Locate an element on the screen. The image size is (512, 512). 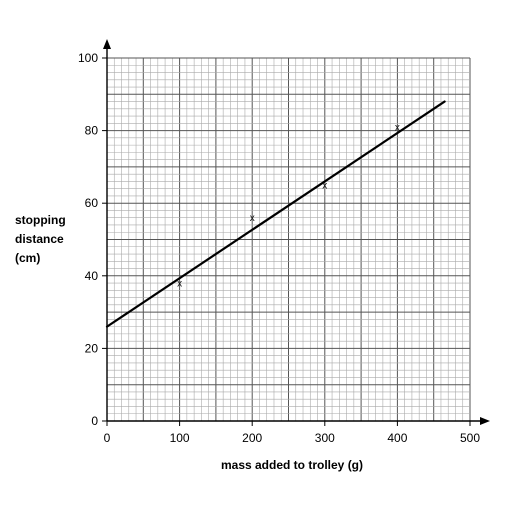
data-points: x x x x is located at coordinates (288, 205).